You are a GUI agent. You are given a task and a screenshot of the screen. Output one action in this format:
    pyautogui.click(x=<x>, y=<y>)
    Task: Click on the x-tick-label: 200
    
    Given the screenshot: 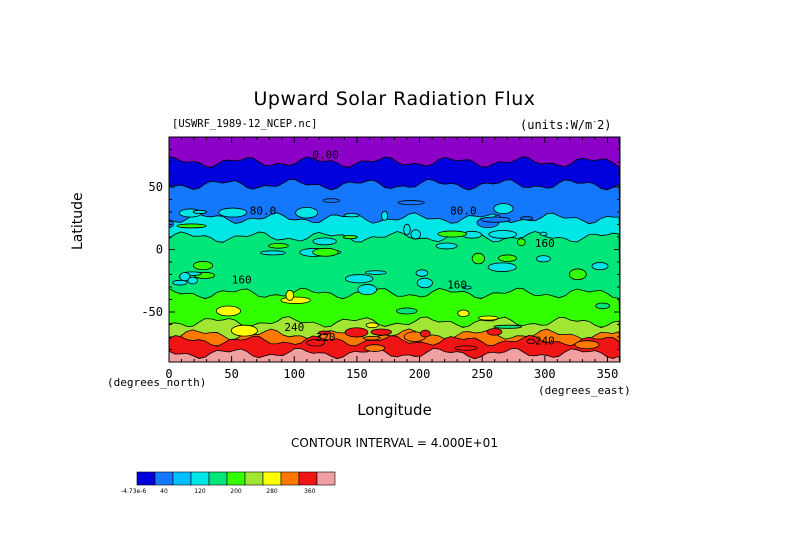 What is the action you would take?
    pyautogui.click(x=420, y=374)
    